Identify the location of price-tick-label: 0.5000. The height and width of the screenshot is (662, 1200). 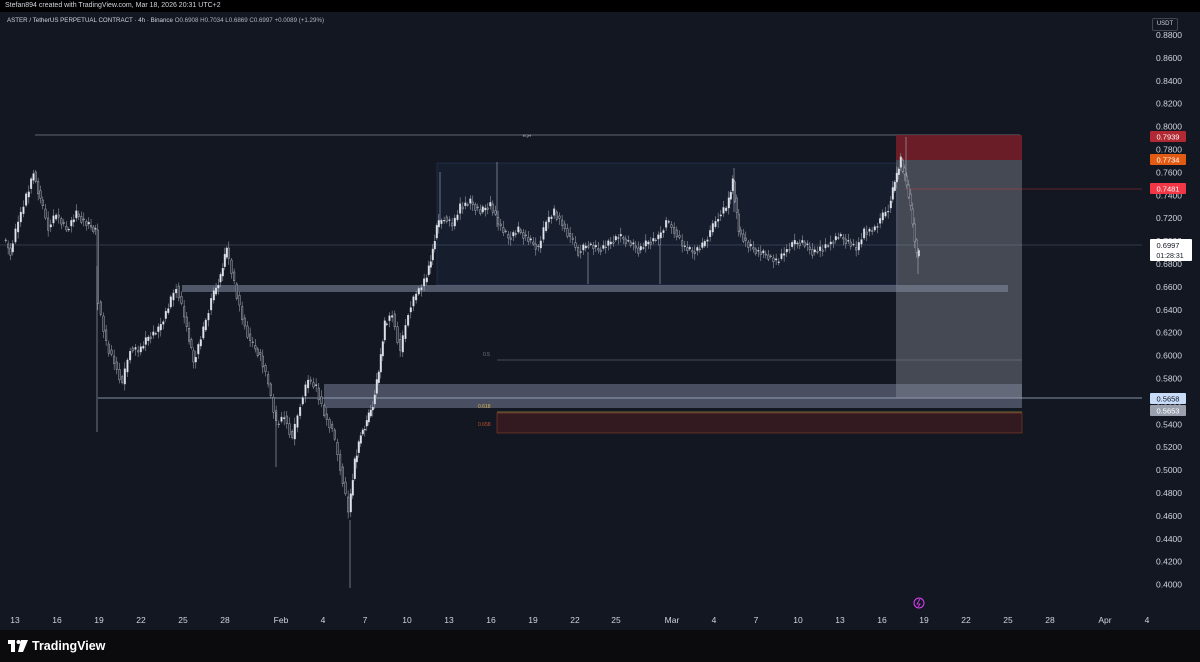
(1169, 470).